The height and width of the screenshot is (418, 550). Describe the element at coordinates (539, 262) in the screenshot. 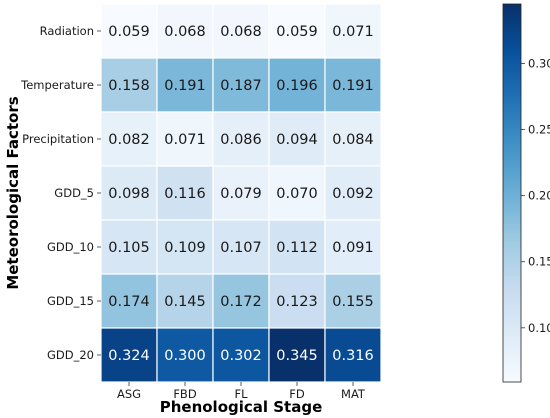

I see `colorbar-tick-label: 0.15` at that location.